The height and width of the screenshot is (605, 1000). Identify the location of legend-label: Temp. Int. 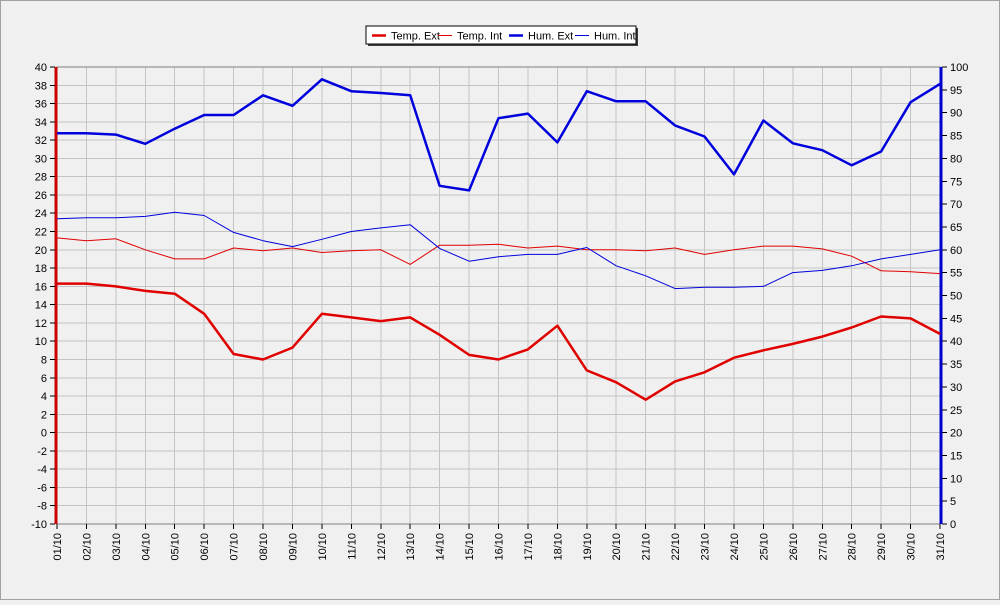
(479, 37).